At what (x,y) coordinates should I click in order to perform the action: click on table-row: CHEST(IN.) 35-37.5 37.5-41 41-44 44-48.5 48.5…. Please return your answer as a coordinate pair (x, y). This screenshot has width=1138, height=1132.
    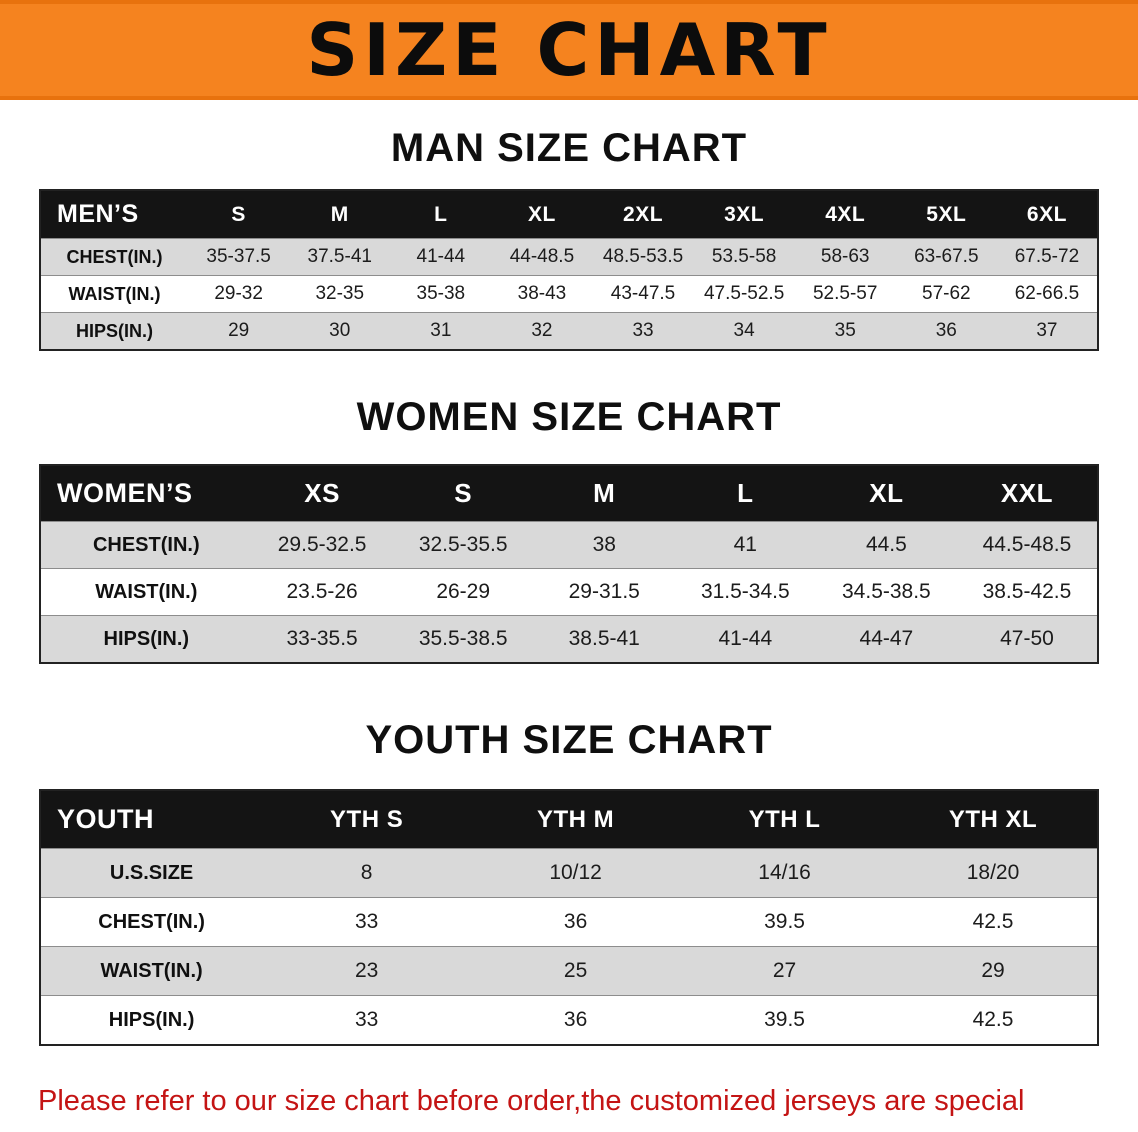
    Looking at the image, I should click on (569, 257).